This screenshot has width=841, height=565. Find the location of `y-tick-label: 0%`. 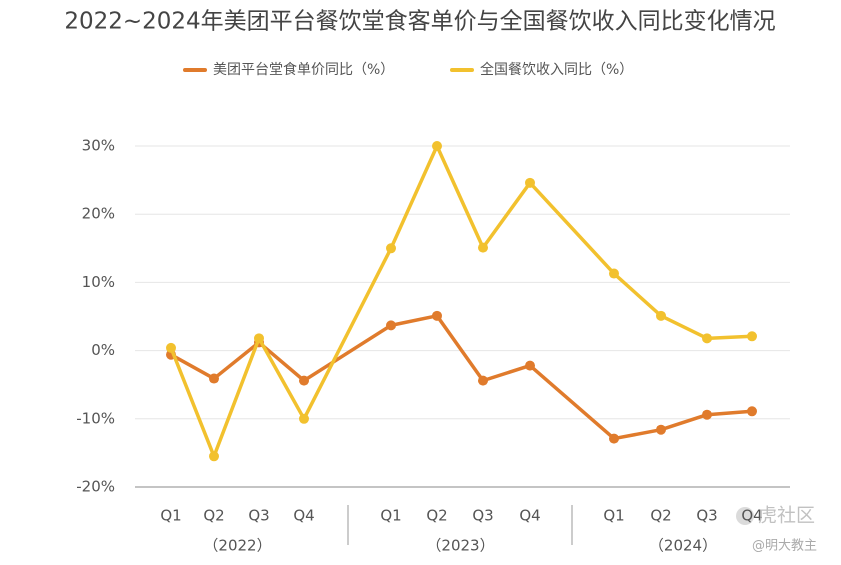

y-tick-label: 0% is located at coordinates (103, 350).